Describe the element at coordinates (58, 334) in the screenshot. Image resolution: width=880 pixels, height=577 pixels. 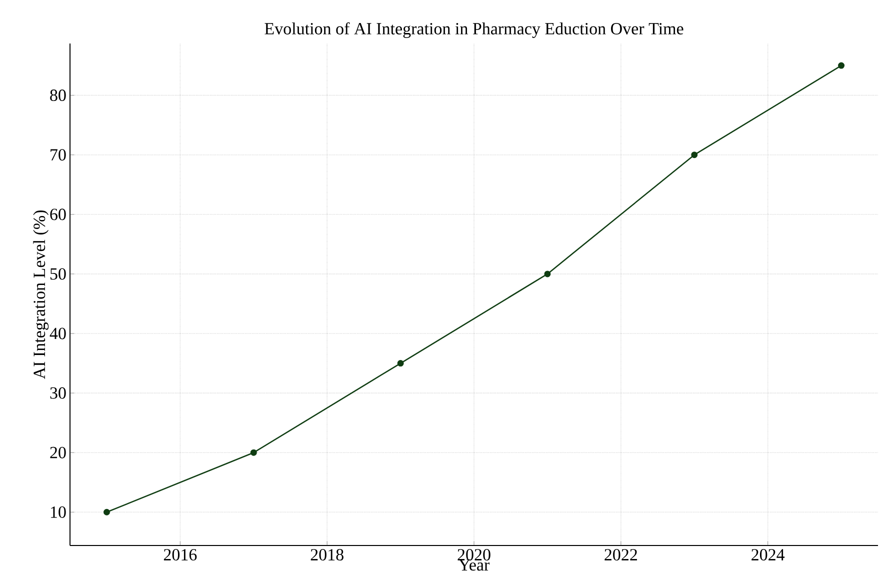
I see `y-tick-label: 40` at that location.